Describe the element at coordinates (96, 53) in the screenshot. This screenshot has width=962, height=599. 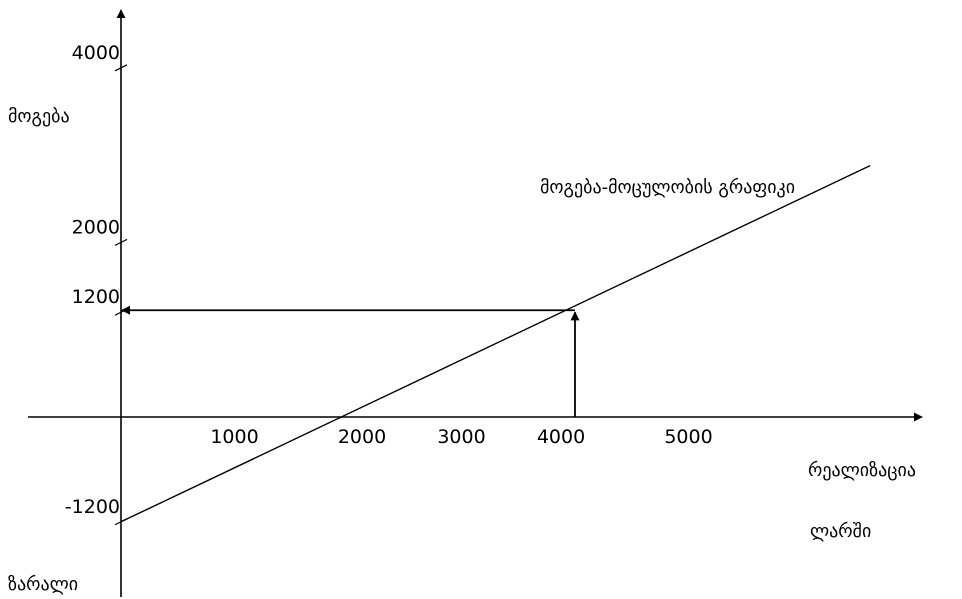
I see `y-tick-label: 4000` at that location.